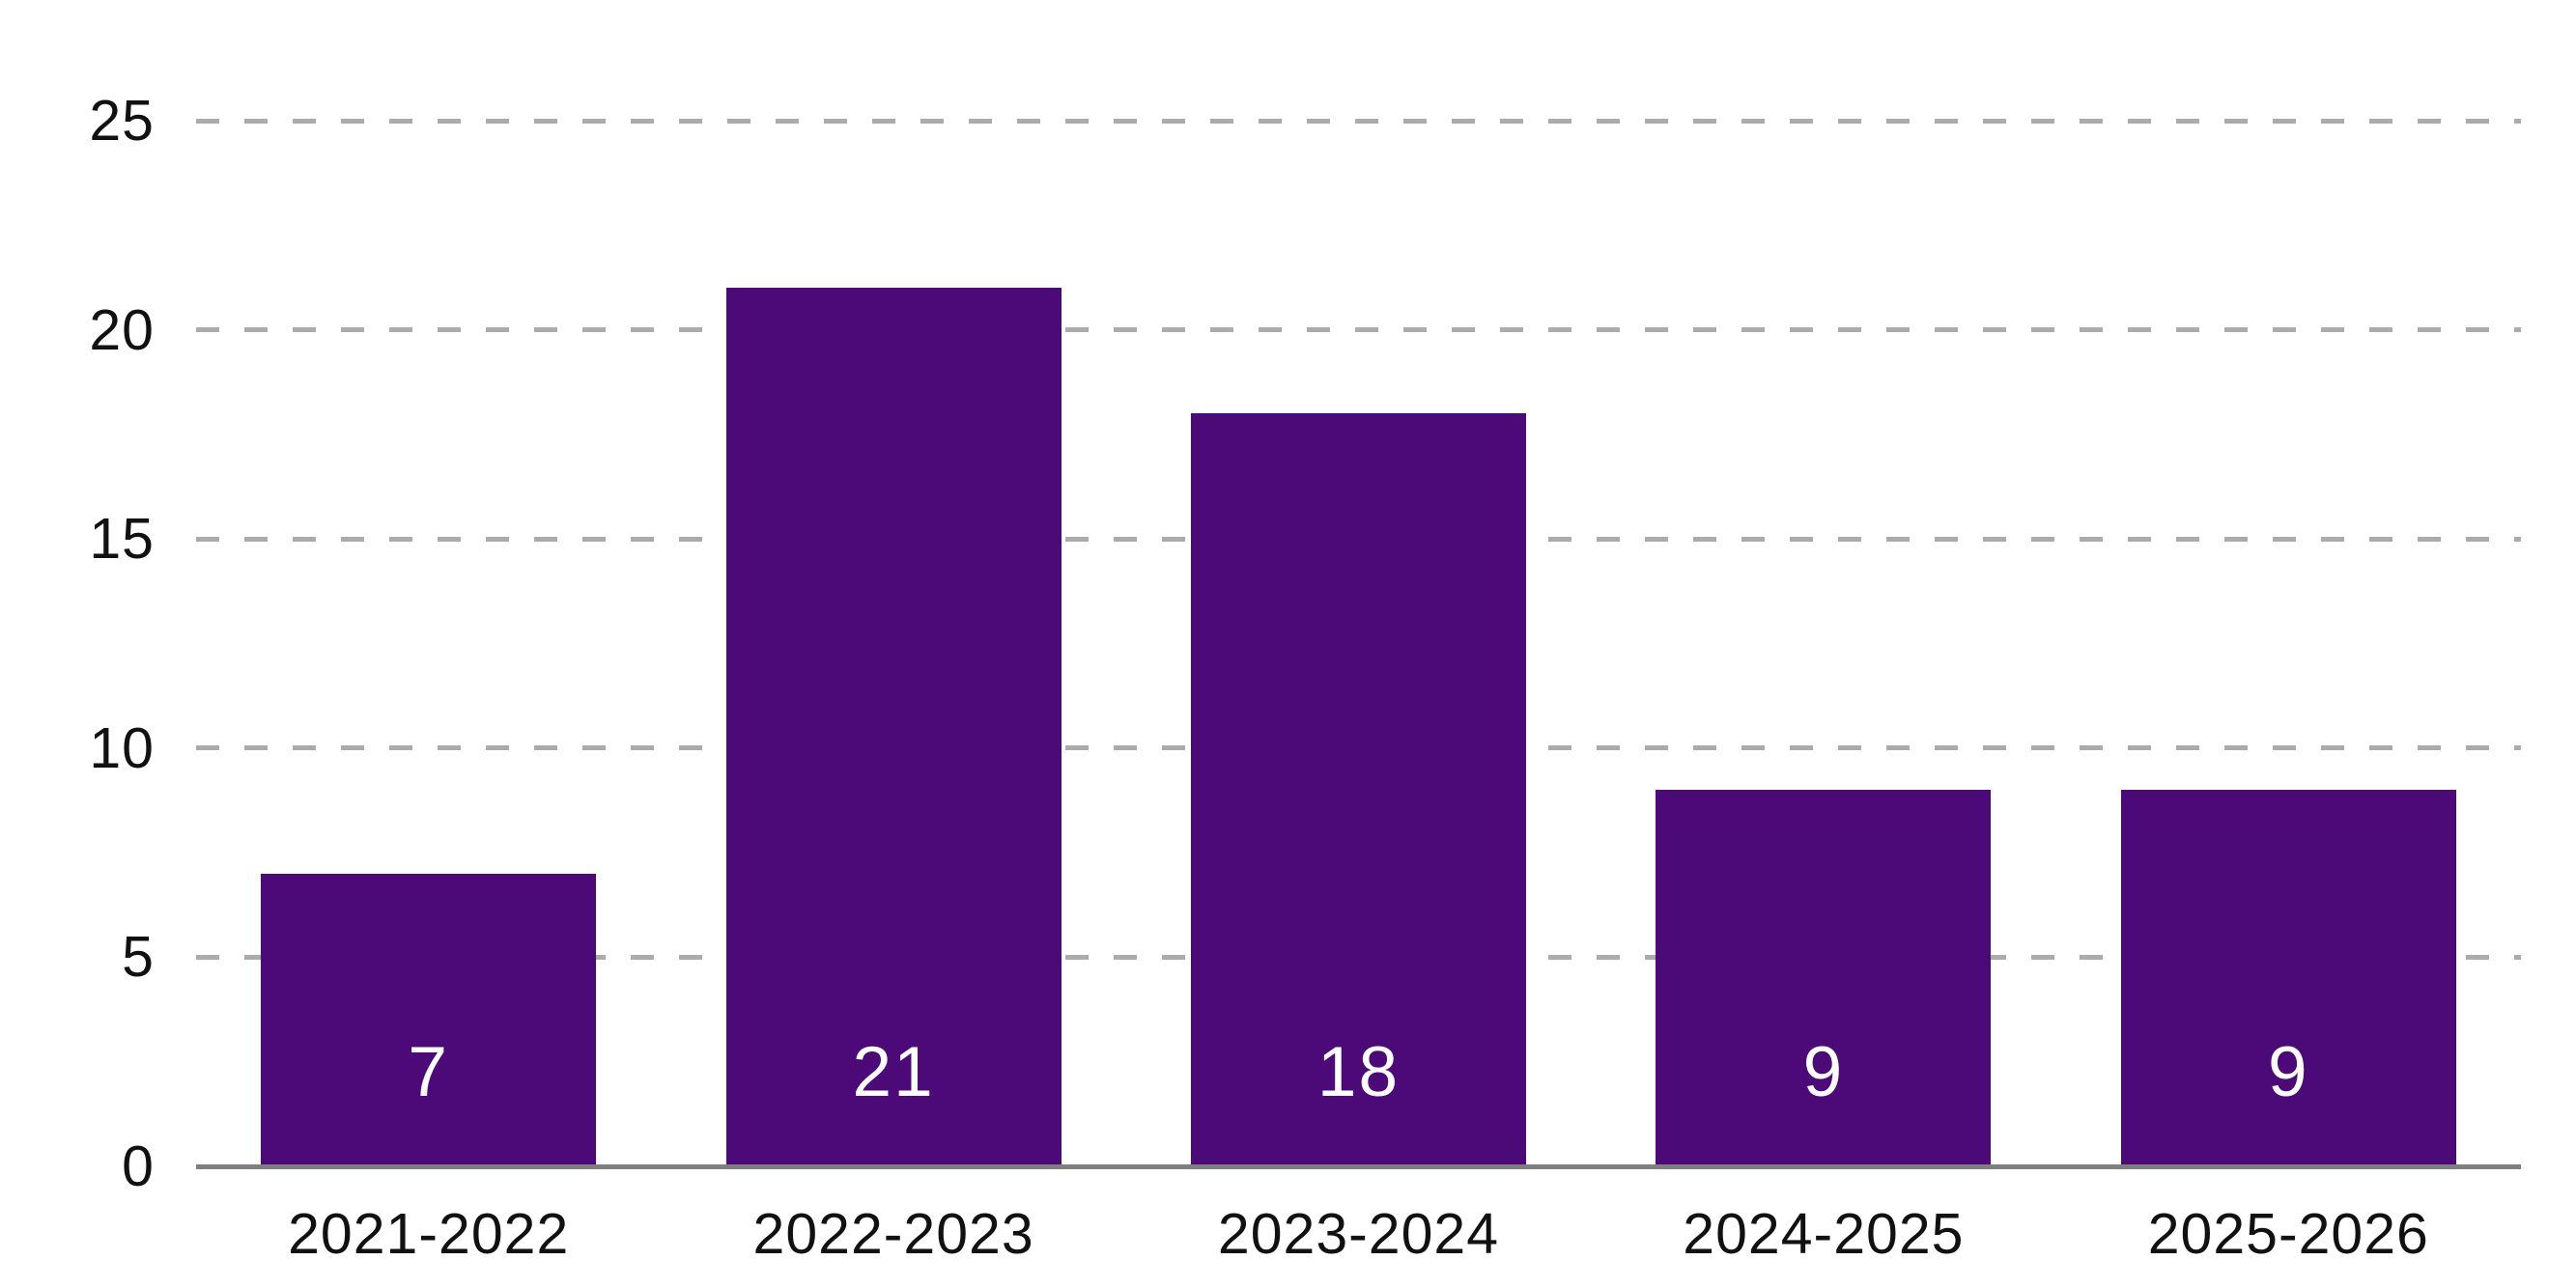 Image resolution: width=2576 pixels, height=1288 pixels. Describe the element at coordinates (1358, 1166) in the screenshot. I see `x-axis-line` at that location.